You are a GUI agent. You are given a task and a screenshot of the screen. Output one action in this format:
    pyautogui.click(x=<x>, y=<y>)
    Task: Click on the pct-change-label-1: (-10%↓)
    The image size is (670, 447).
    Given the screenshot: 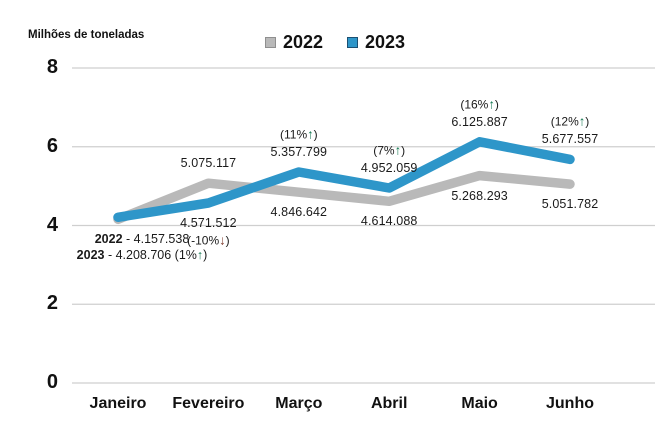 What is the action you would take?
    pyautogui.click(x=208, y=239)
    